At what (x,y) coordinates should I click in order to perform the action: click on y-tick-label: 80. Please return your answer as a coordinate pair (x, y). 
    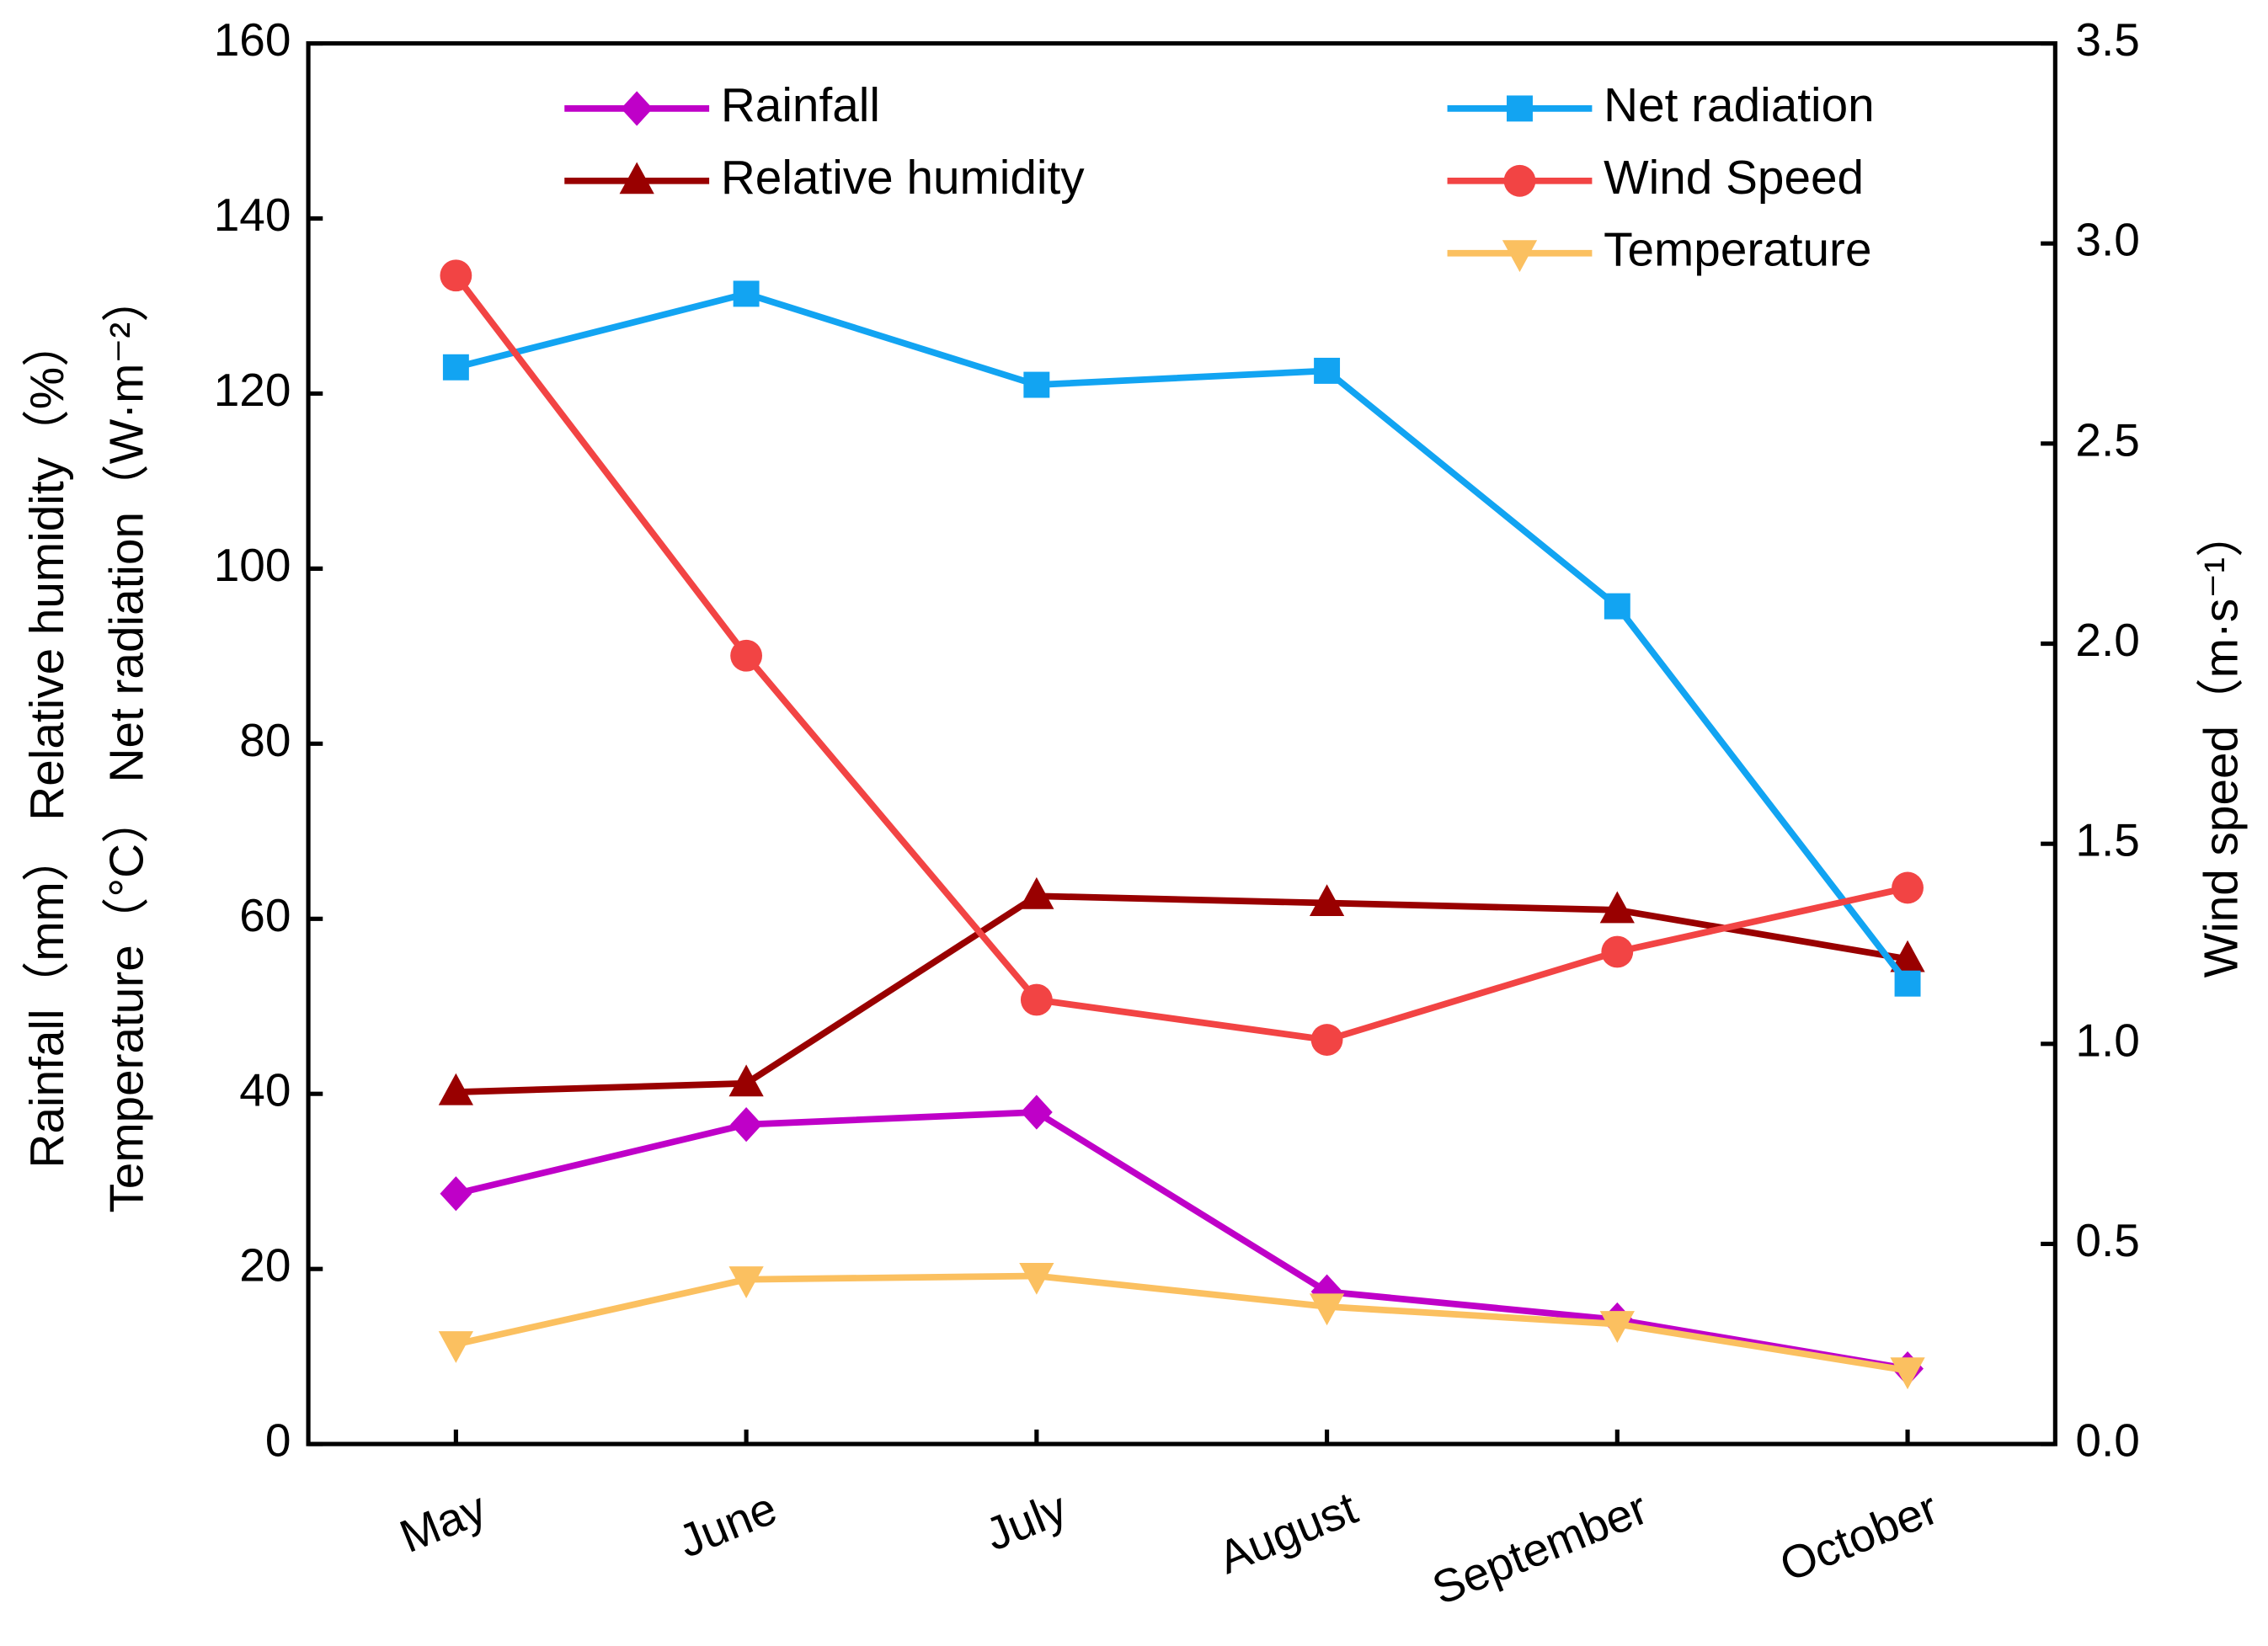
    Looking at the image, I should click on (265, 740).